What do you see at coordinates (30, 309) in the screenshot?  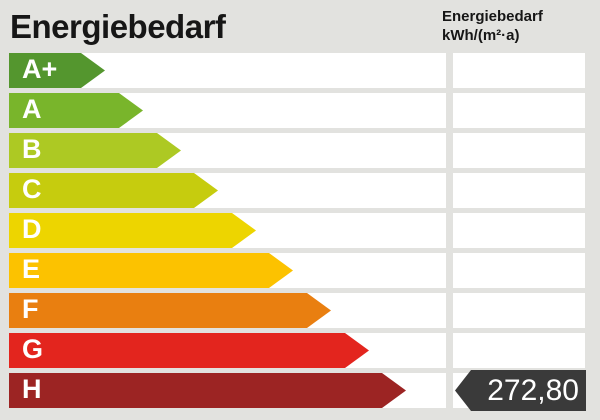 I see `band-label: F` at bounding box center [30, 309].